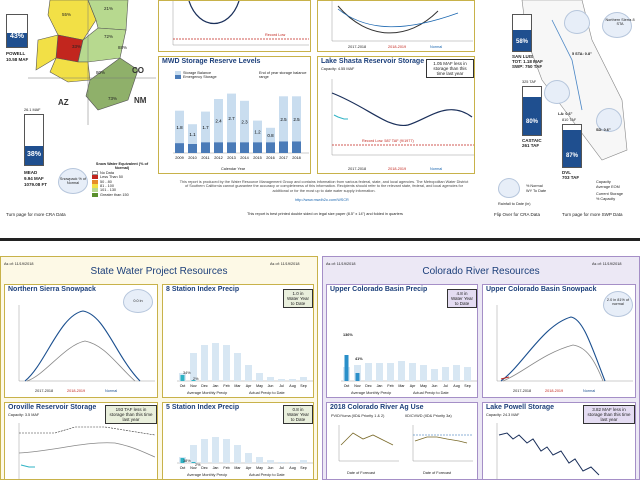 This screenshot has width=640, height=480. Describe the element at coordinates (32, 110) in the screenshot. I see `mead-capacity: 26.1 MAF` at that location.